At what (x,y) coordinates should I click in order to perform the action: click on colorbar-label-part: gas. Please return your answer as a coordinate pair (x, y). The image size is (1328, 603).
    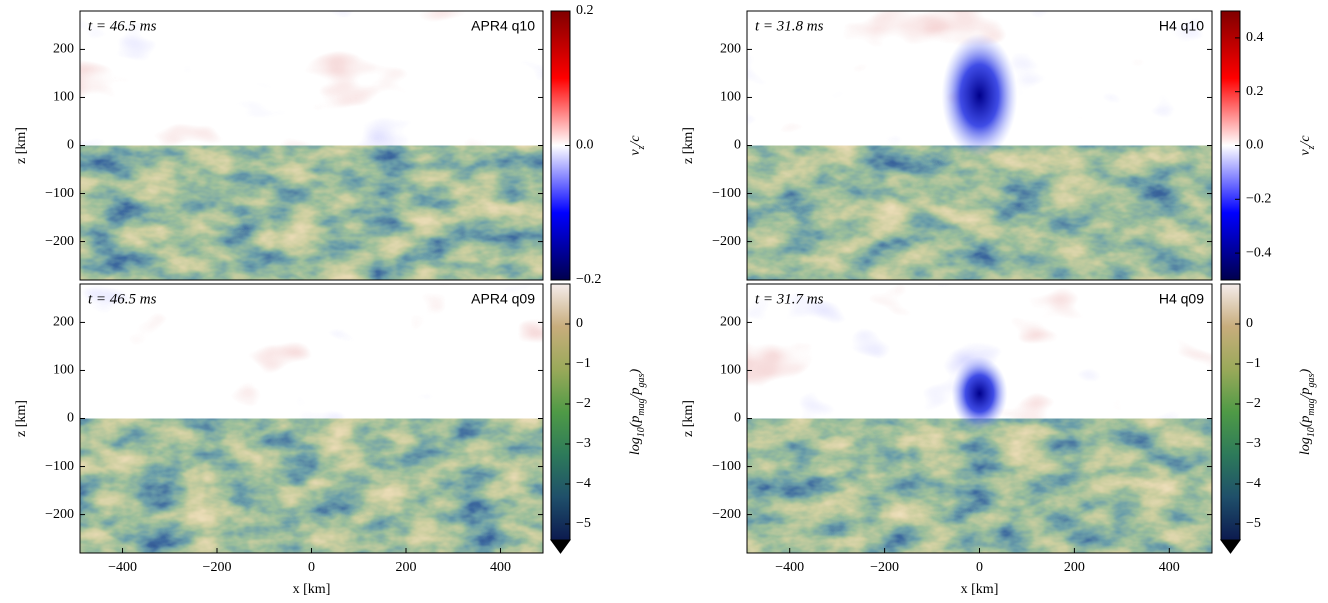
    Looking at the image, I should click on (641, 380).